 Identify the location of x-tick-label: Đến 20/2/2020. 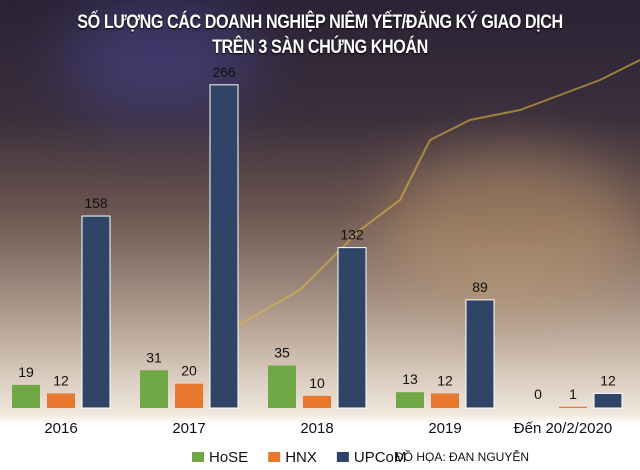
(563, 428).